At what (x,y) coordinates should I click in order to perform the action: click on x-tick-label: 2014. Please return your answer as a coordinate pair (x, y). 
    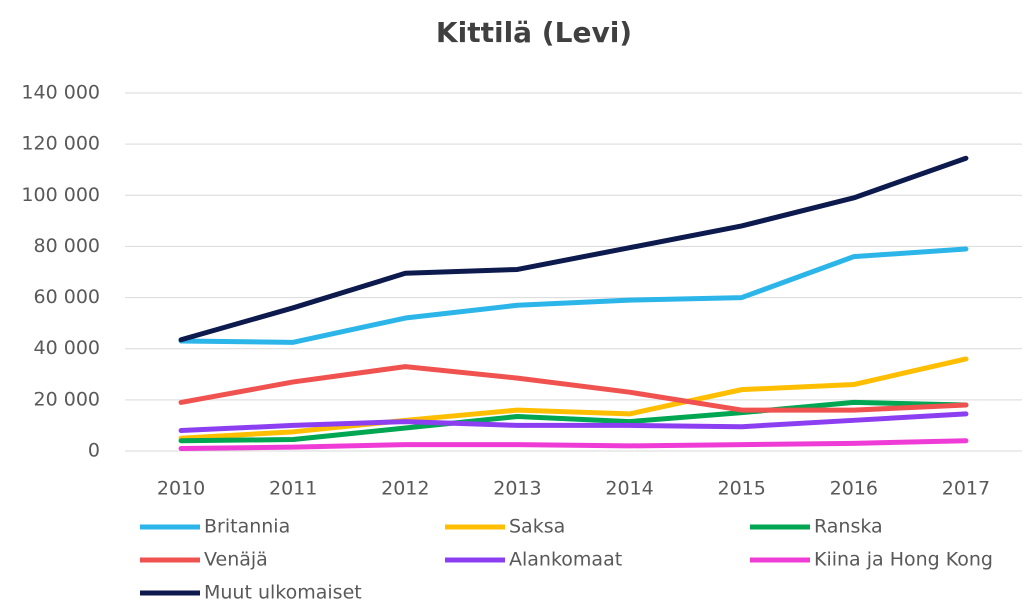
    Looking at the image, I should click on (629, 489).